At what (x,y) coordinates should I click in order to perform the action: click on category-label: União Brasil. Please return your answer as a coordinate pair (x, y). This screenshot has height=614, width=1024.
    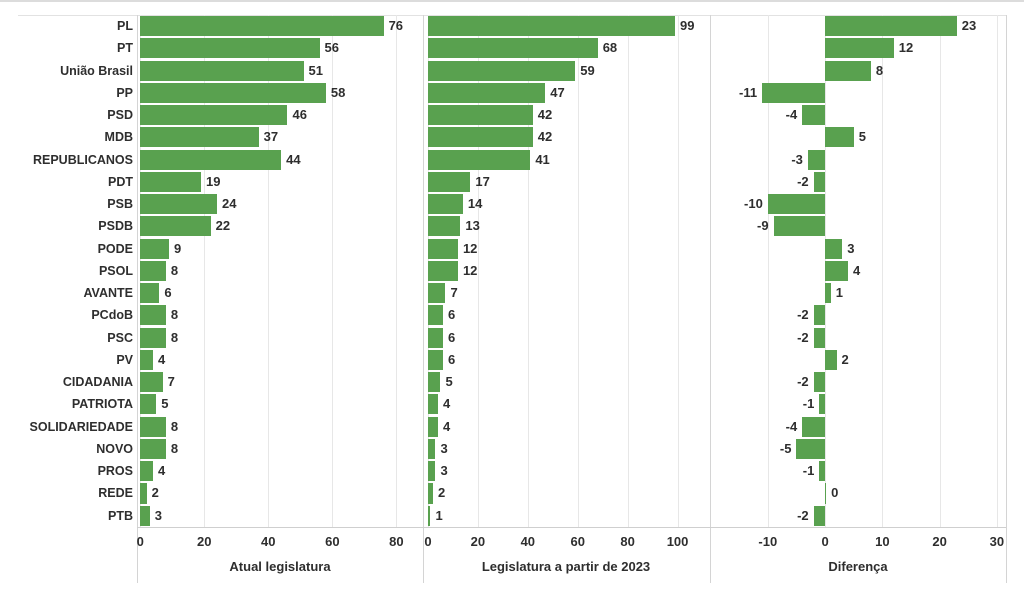
    Looking at the image, I should click on (96, 70).